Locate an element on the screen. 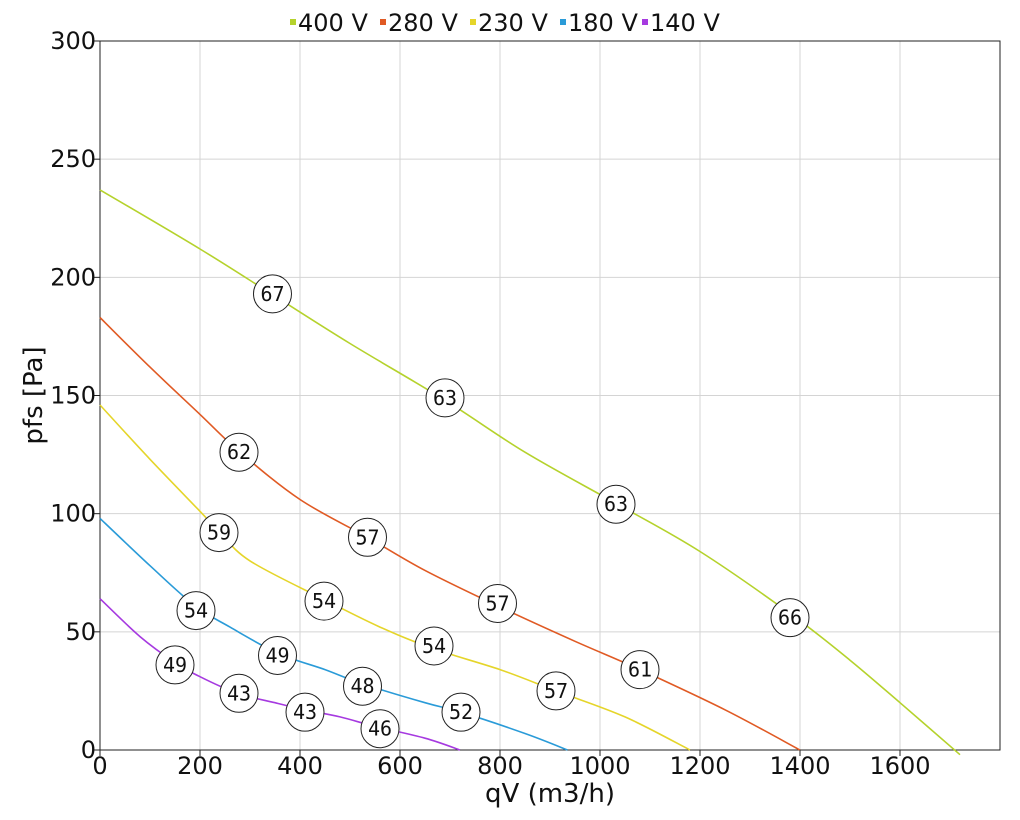 The height and width of the screenshot is (820, 1020). x-tick-label: 600 is located at coordinates (400, 766).